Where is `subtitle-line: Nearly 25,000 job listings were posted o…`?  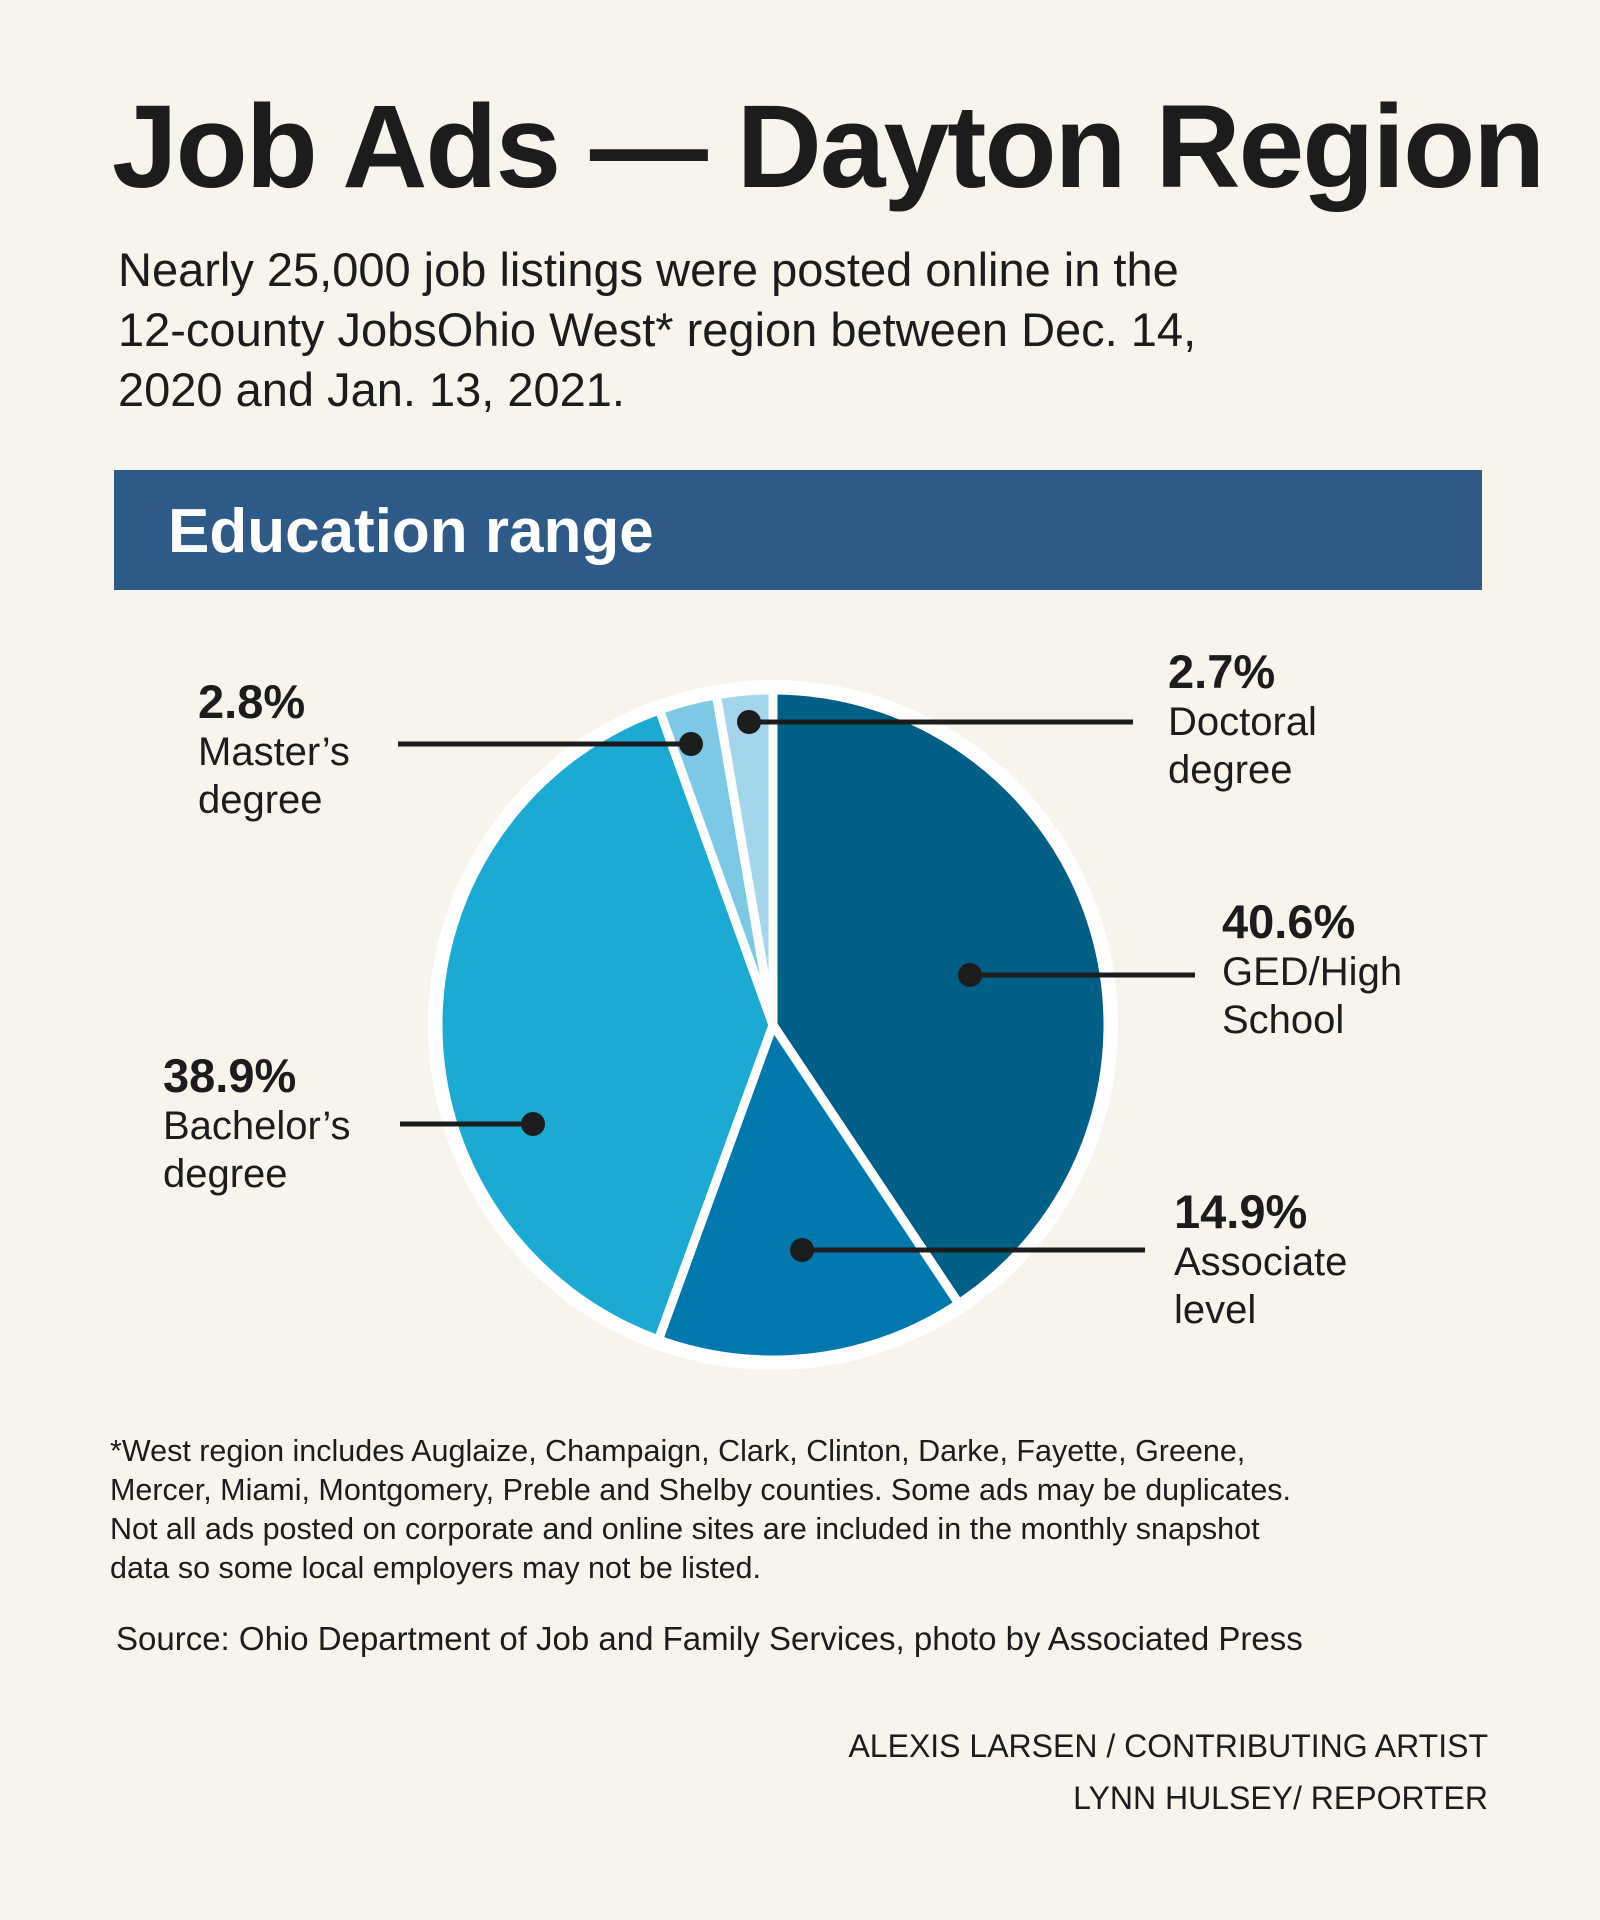 subtitle-line: Nearly 25,000 job listings were posted o… is located at coordinates (648, 269).